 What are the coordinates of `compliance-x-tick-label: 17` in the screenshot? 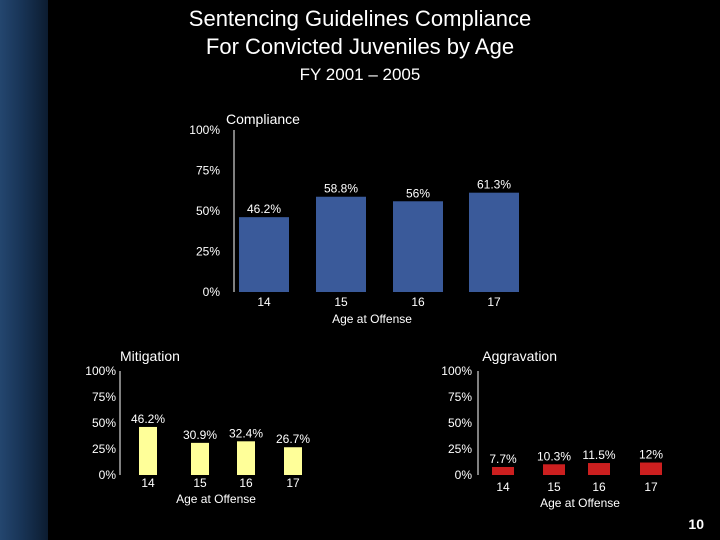 It's located at (494, 302).